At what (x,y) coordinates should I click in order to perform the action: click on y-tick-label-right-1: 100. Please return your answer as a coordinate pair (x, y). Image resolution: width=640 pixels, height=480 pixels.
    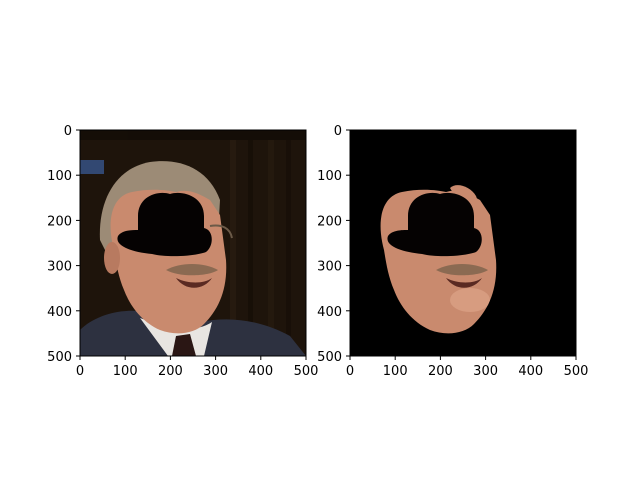
    Looking at the image, I should click on (329, 176).